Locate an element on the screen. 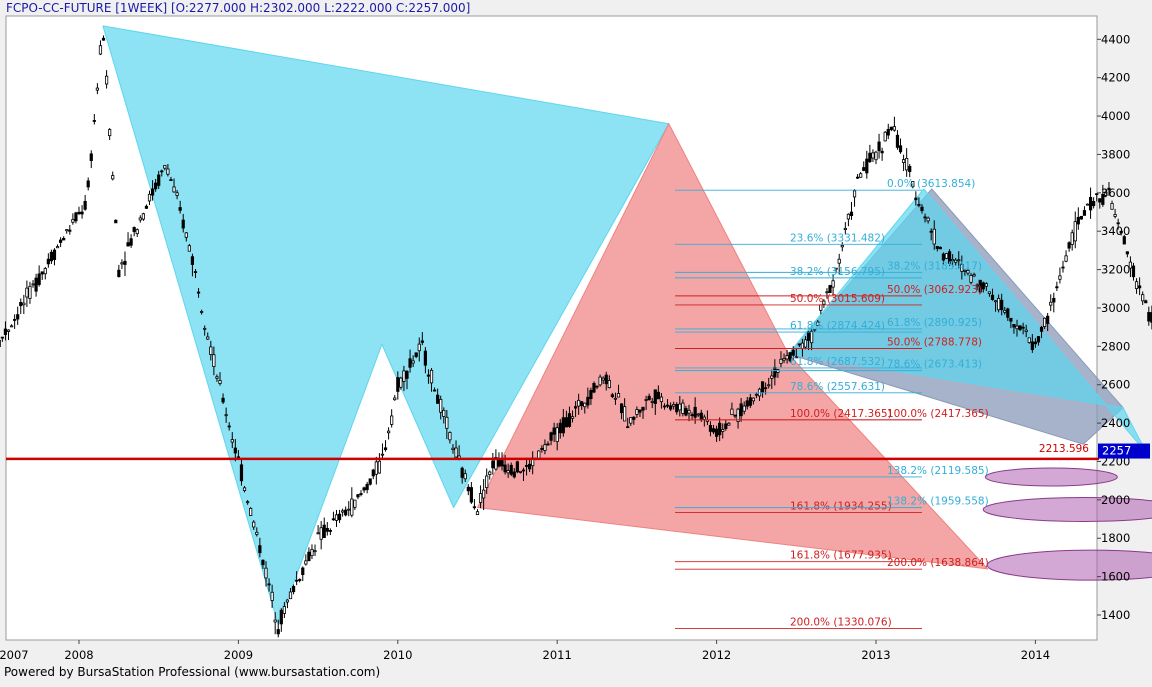  support-label: 2213.596 is located at coordinates (1064, 449).